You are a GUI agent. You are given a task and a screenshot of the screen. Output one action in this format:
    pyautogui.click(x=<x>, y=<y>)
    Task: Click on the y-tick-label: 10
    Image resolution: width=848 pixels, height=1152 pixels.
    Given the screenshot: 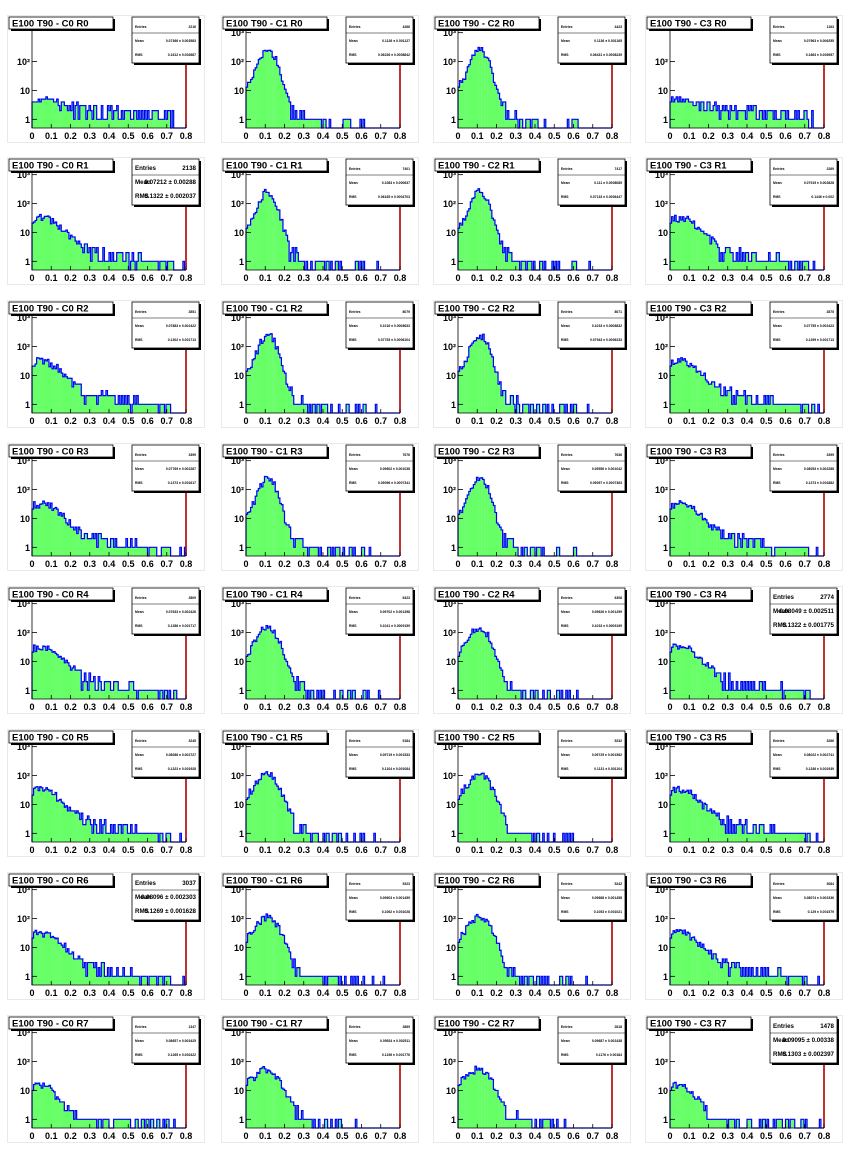 What is the action you would take?
    pyautogui.click(x=25, y=805)
    